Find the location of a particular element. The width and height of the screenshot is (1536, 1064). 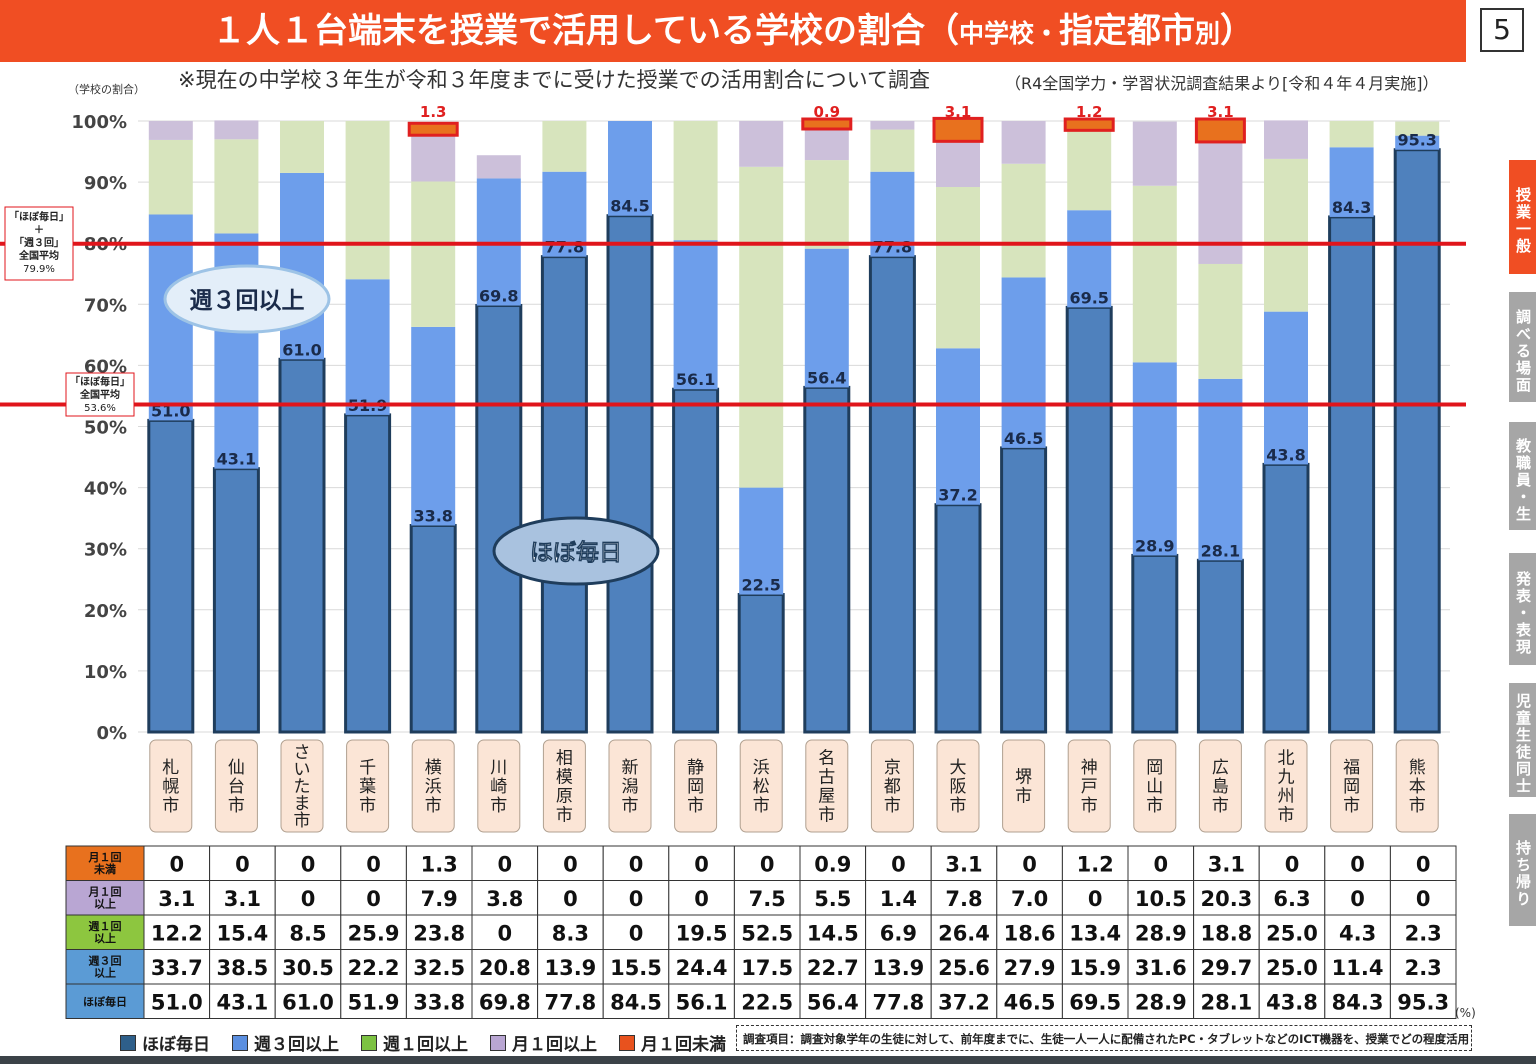

side-tab-4: 発表・表現 is located at coordinates (1522, 609).